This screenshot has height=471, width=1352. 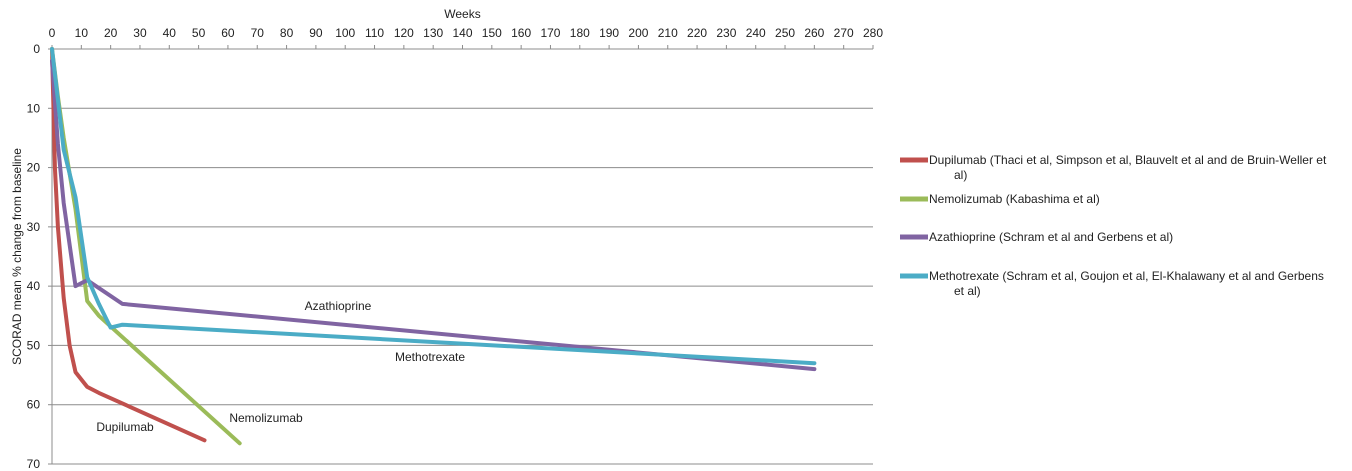 What do you see at coordinates (17, 256) in the screenshot?
I see `y-axis-title: SCORAD mean % change from baseline` at bounding box center [17, 256].